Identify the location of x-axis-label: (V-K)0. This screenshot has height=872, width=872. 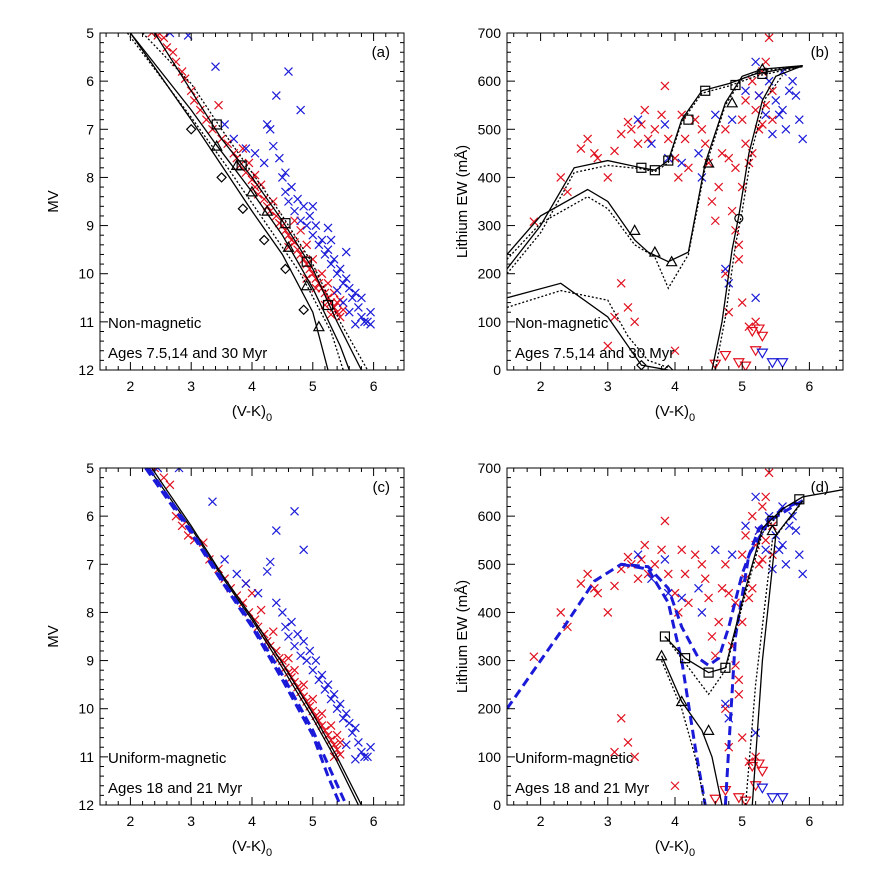
(675, 413).